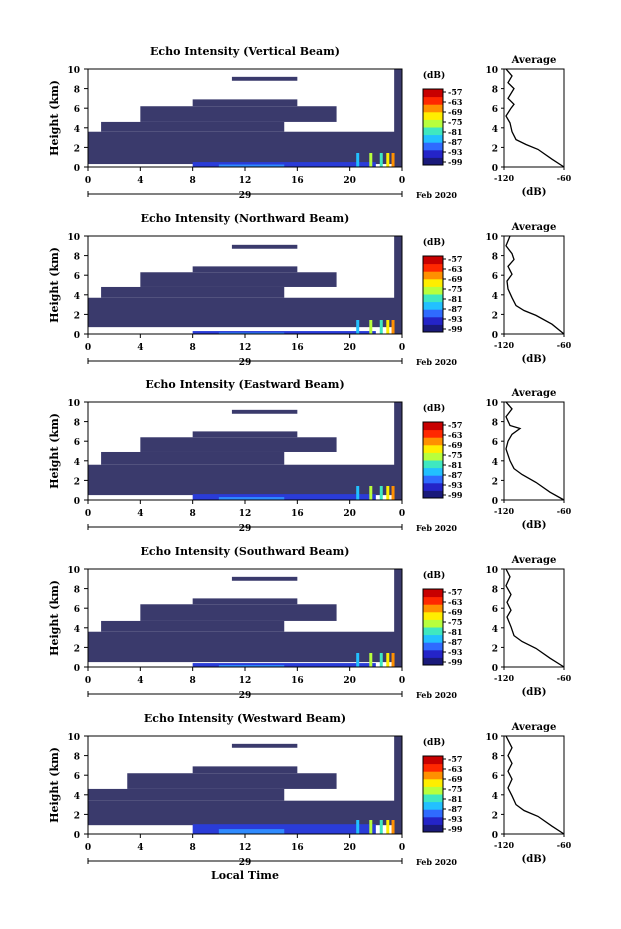 This screenshot has width=621, height=929. I want to click on colorbar-tick-label: -81, so click(455, 799).